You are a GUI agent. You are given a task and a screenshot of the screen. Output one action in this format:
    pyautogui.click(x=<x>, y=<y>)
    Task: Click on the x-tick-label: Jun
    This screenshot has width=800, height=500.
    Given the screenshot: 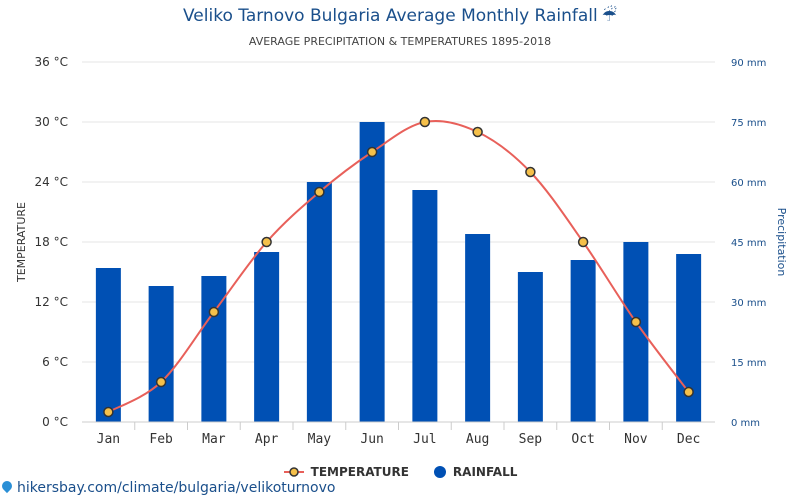 What is the action you would take?
    pyautogui.click(x=371, y=439)
    